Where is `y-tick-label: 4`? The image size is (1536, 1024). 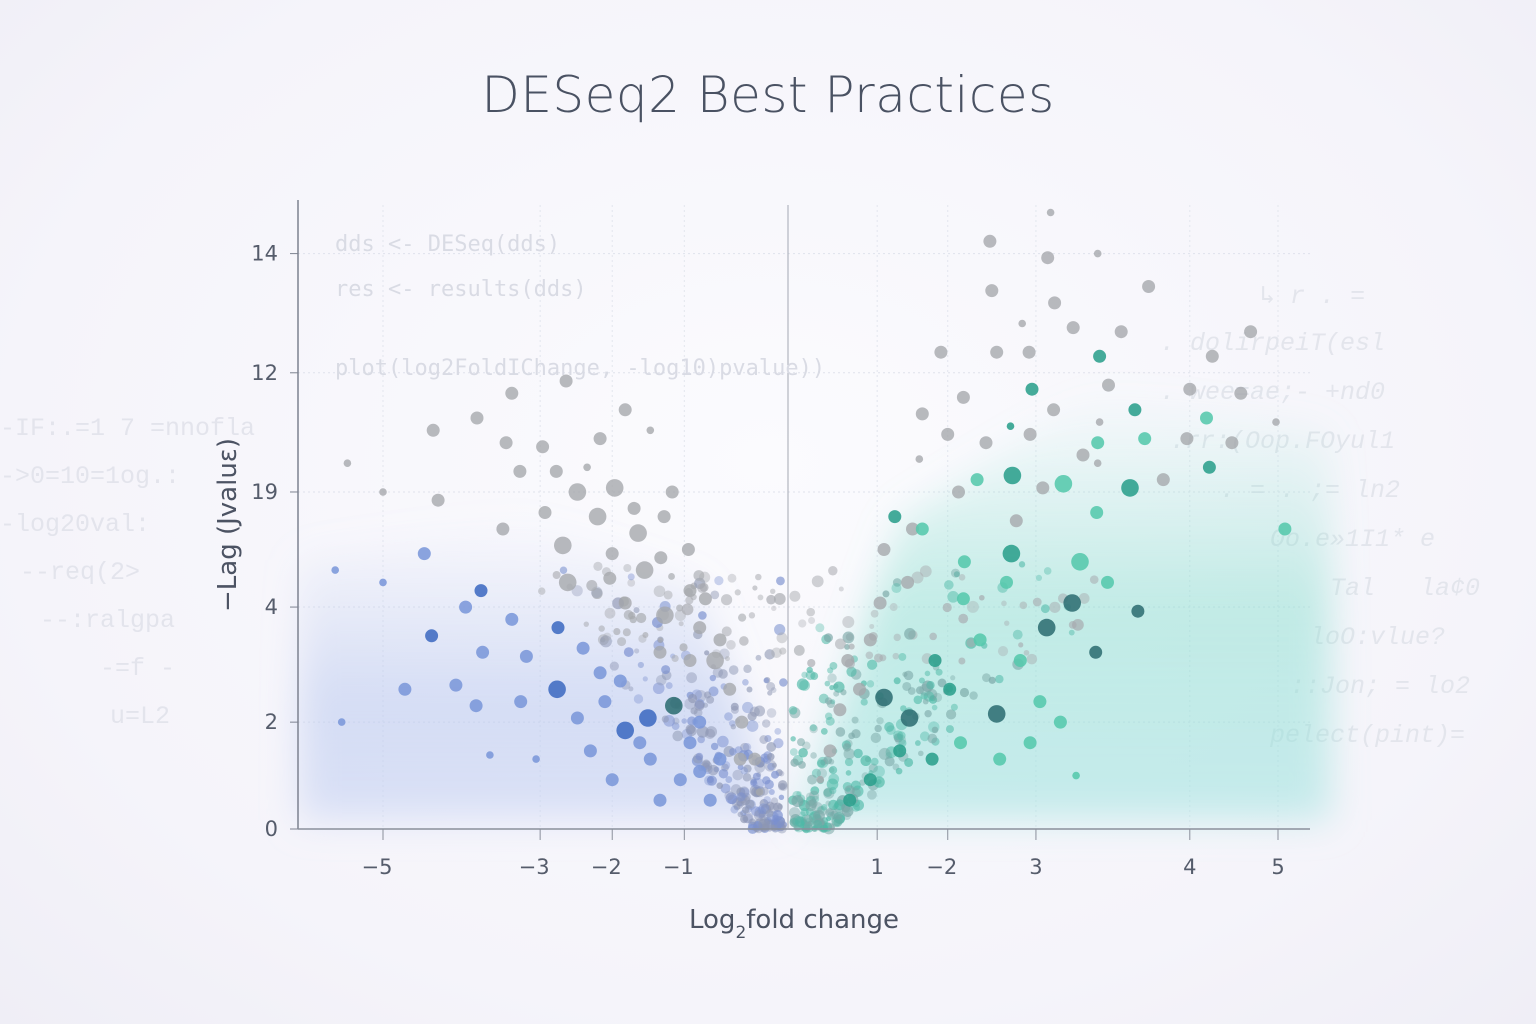
y-tick-label: 4 is located at coordinates (271, 607).